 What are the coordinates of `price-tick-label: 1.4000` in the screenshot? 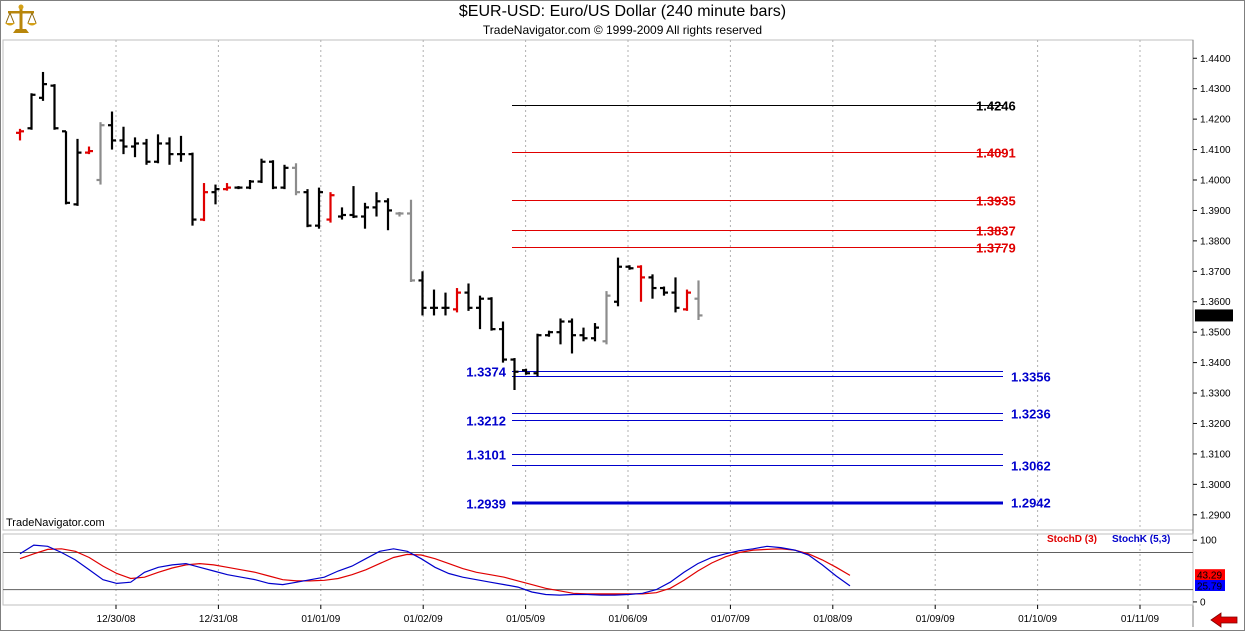 It's located at (1215, 181).